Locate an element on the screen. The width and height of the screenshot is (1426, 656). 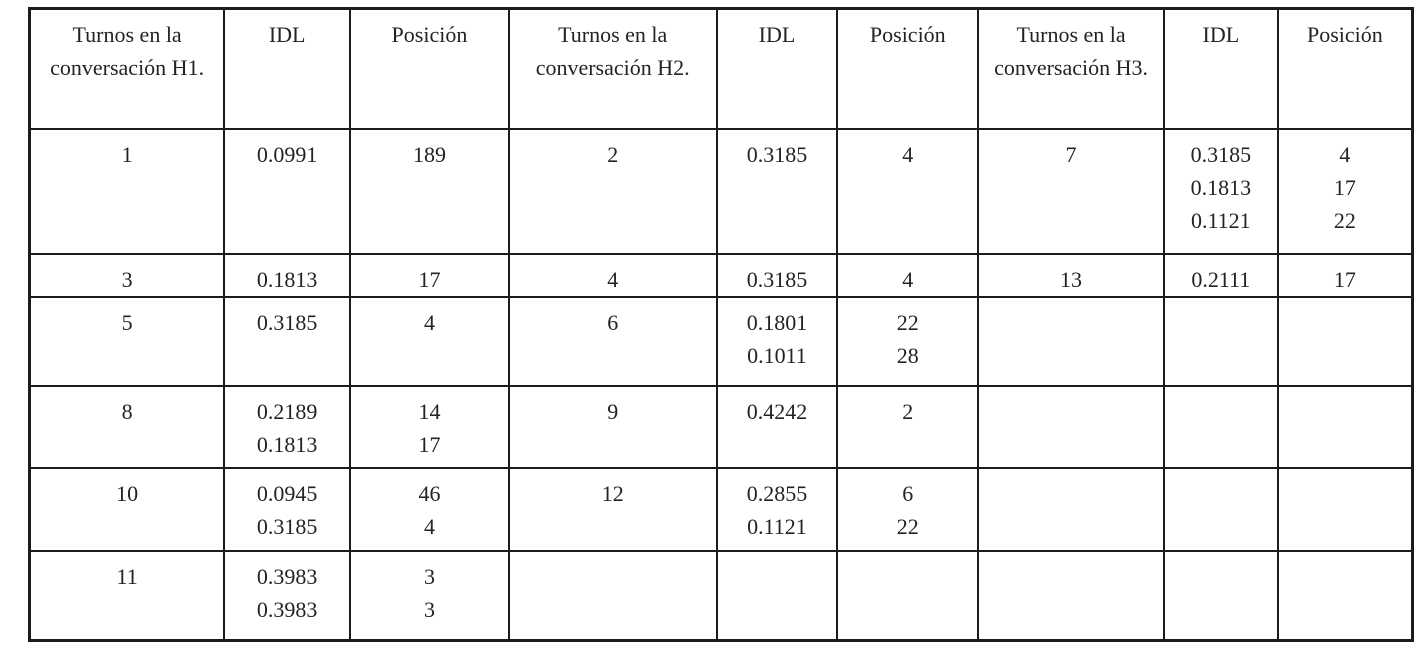
table-cell: 0.3983 0.3983 is located at coordinates (287, 595).